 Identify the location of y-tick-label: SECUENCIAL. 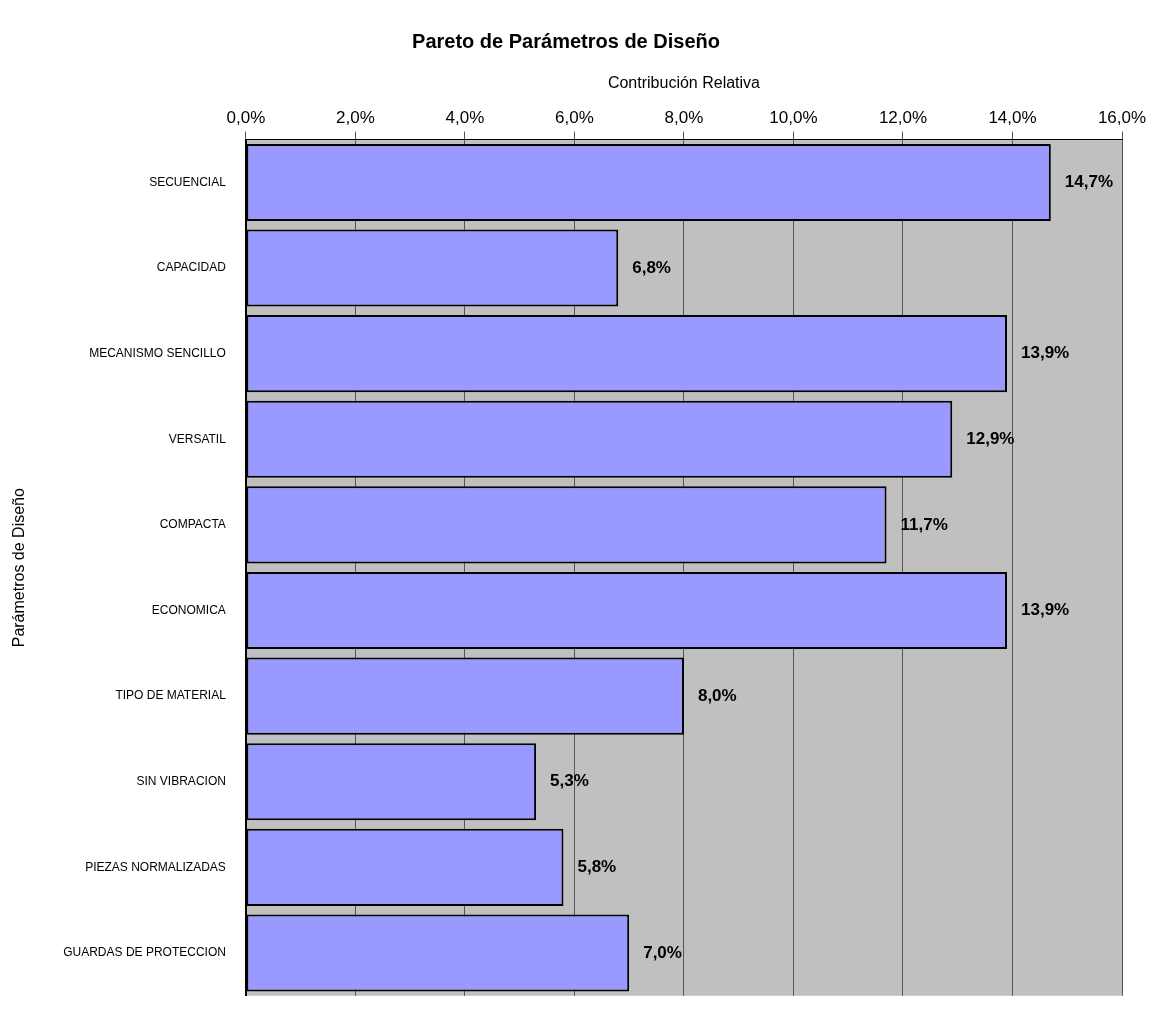
(188, 181).